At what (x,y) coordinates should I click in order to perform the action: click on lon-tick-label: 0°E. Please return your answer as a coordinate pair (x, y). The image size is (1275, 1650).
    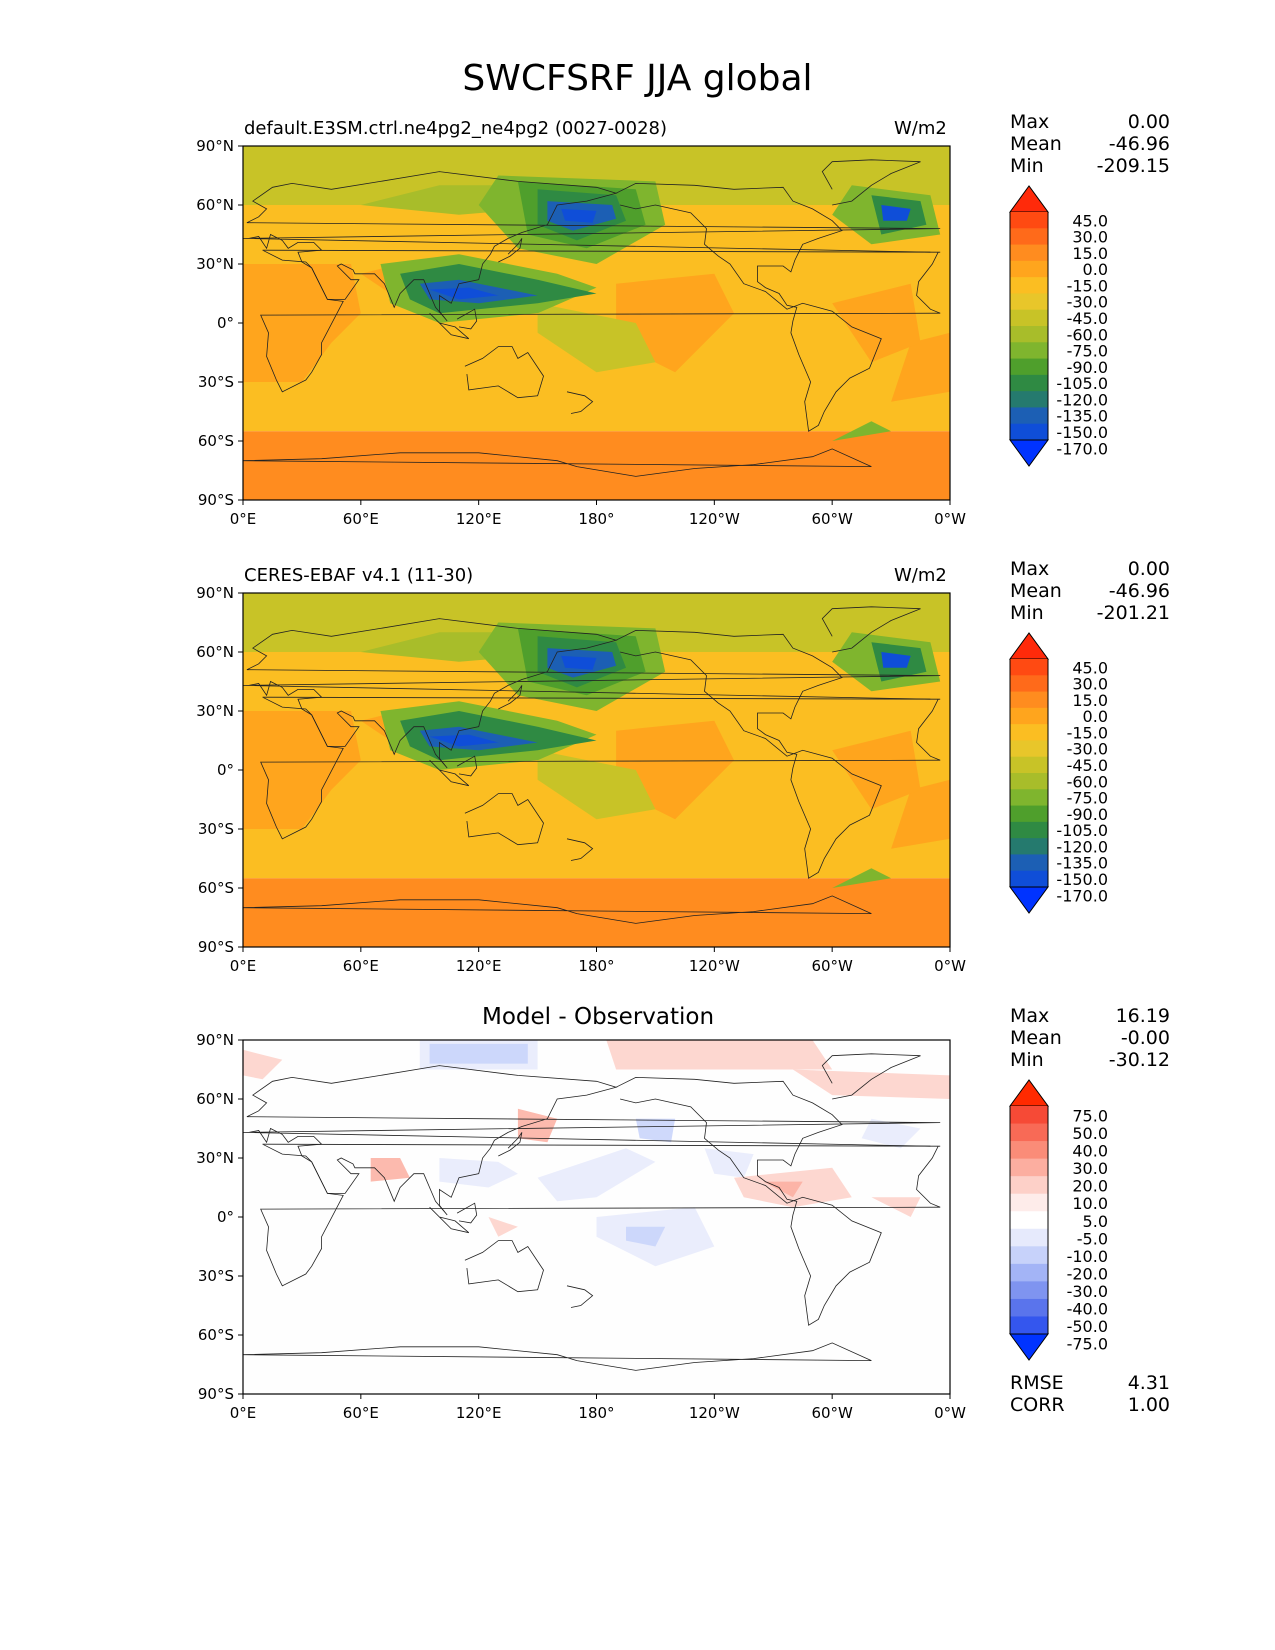
    Looking at the image, I should click on (243, 1413).